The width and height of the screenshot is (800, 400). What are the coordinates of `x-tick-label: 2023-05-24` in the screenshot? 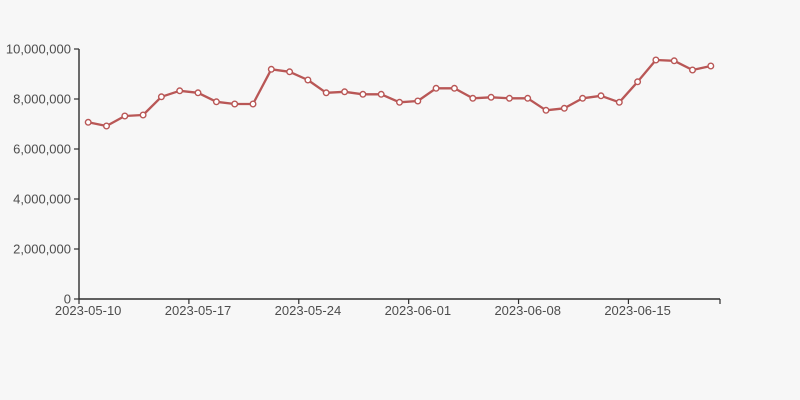 It's located at (308, 310).